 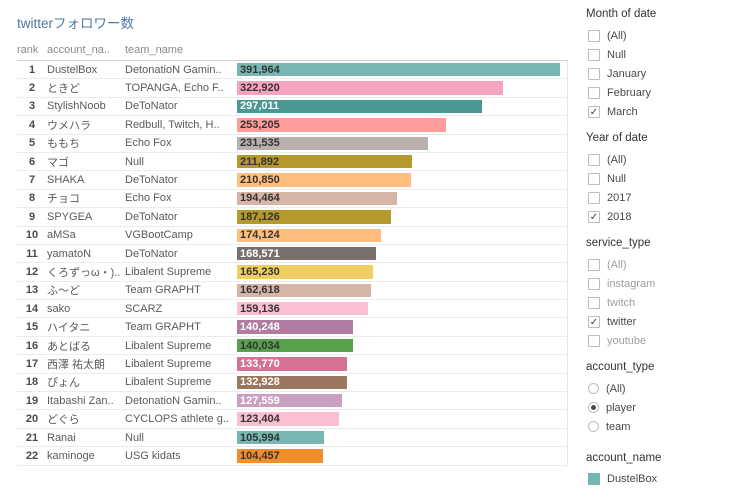 I want to click on bar-cell: 123,404, so click(x=402, y=419).